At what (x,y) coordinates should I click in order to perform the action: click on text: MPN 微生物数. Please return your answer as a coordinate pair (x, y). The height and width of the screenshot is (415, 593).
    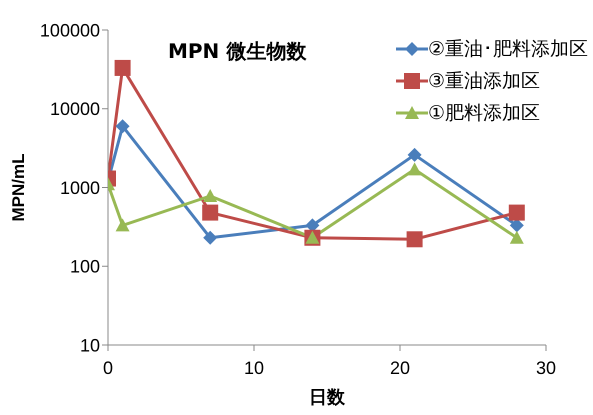
    Looking at the image, I should click on (237, 51).